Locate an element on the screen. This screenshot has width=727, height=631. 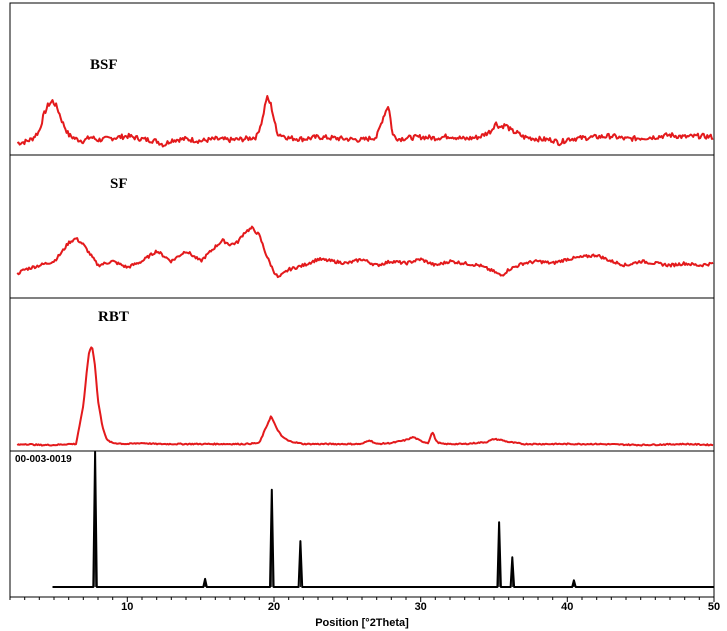
panel-label-4: 00-003-0019 is located at coordinates (43, 459).